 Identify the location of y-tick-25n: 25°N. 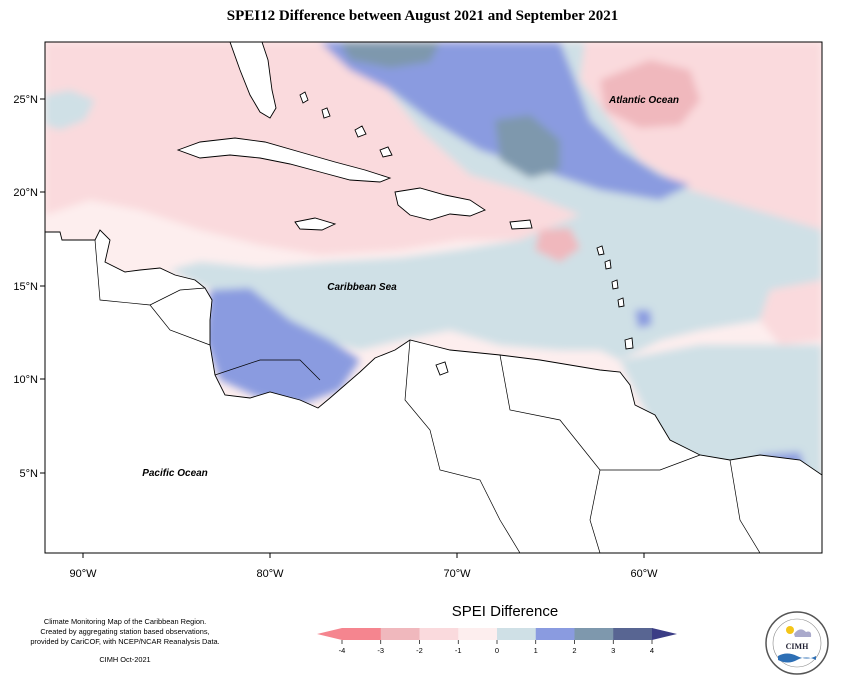
(25, 100).